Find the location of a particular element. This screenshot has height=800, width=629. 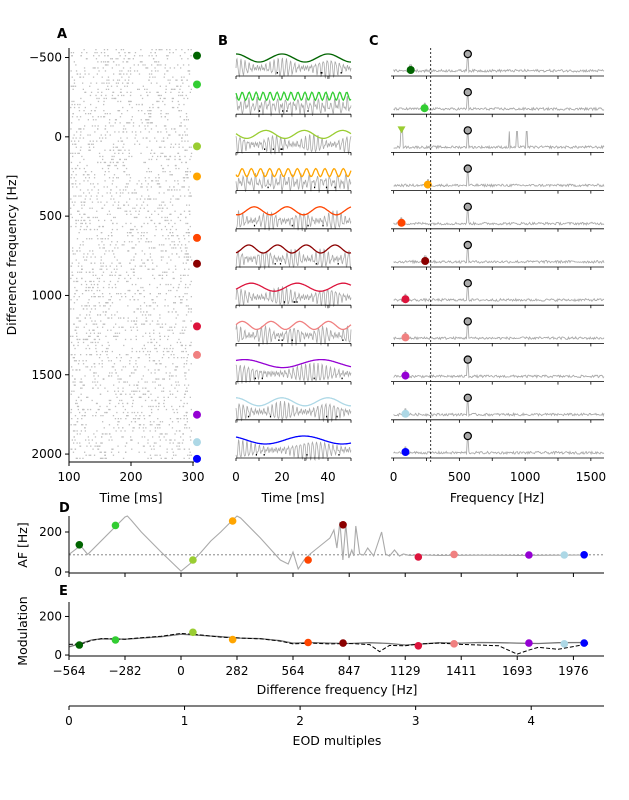

panel-e-point is located at coordinates (193, 632).